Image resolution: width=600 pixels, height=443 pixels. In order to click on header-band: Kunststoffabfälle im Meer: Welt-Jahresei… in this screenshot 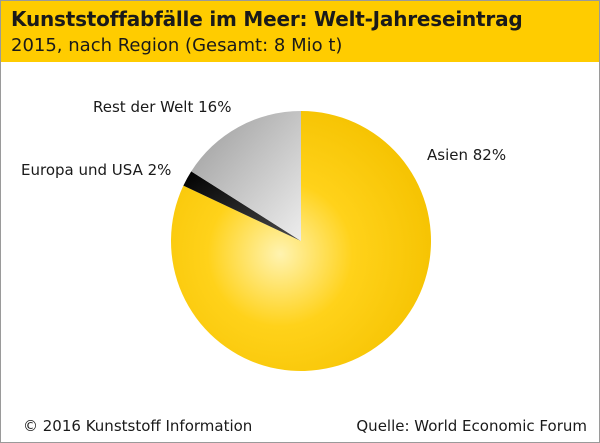, I will do `click(300, 31)`.